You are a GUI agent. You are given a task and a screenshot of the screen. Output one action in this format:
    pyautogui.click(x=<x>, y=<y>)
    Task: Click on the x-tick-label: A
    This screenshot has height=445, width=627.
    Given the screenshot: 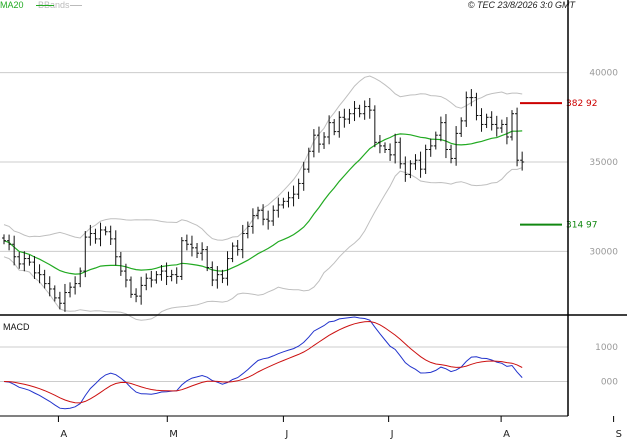 What is the action you would take?
    pyautogui.click(x=63, y=434)
    